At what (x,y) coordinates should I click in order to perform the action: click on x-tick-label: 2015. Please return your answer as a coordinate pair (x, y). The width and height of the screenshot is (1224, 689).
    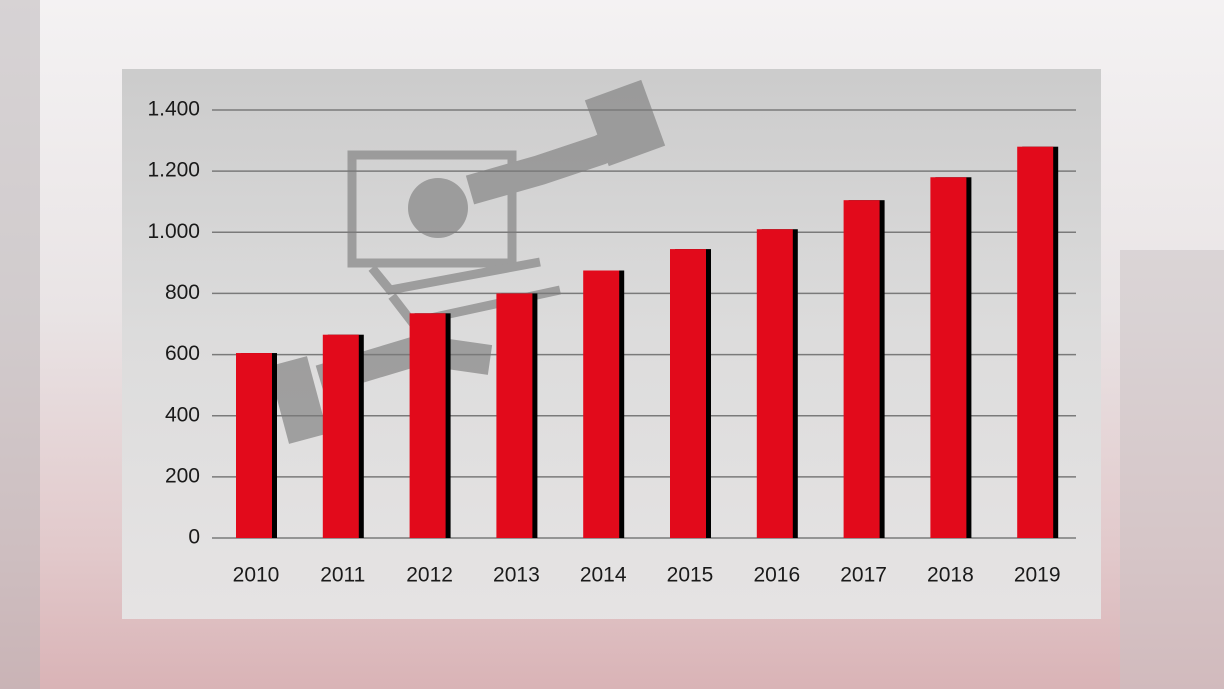
    Looking at the image, I should click on (690, 575).